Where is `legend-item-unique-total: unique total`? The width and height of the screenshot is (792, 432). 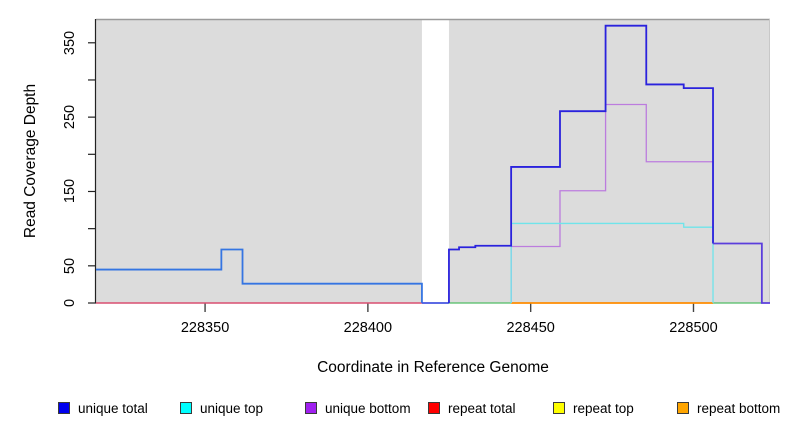
legend-item-unique-total: unique total is located at coordinates (103, 408).